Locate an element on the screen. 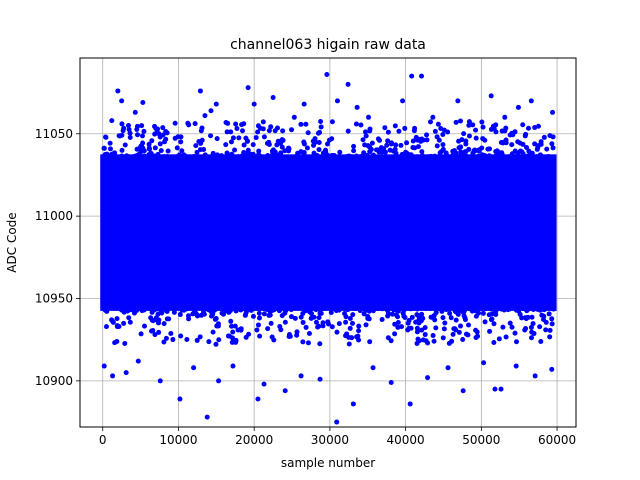 The height and width of the screenshot is (480, 640). y-axis-label: ADC Code is located at coordinates (12, 242).